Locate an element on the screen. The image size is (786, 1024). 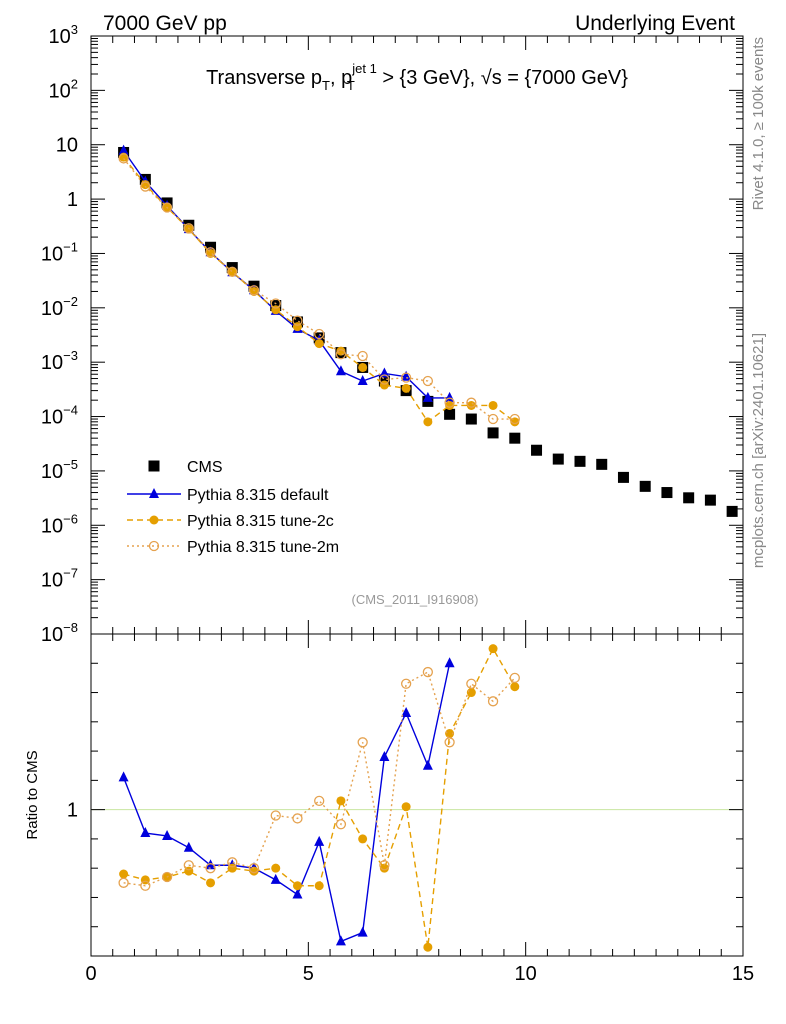
main-series-line is located at coordinates (319, 289).